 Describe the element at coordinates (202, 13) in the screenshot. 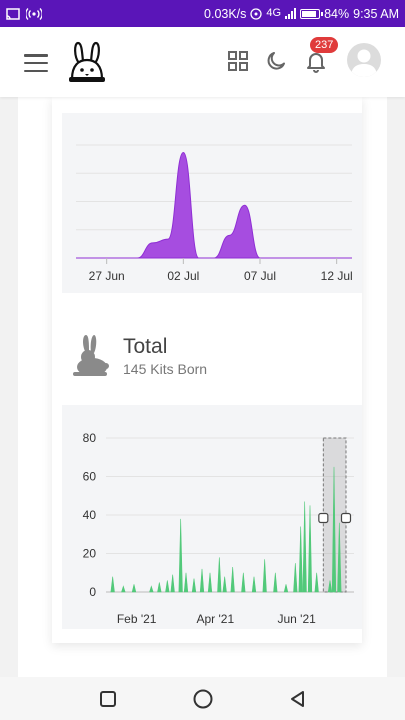

I see `status-bar: 0.03K/s 4G 84% 9:35 AM` at that location.